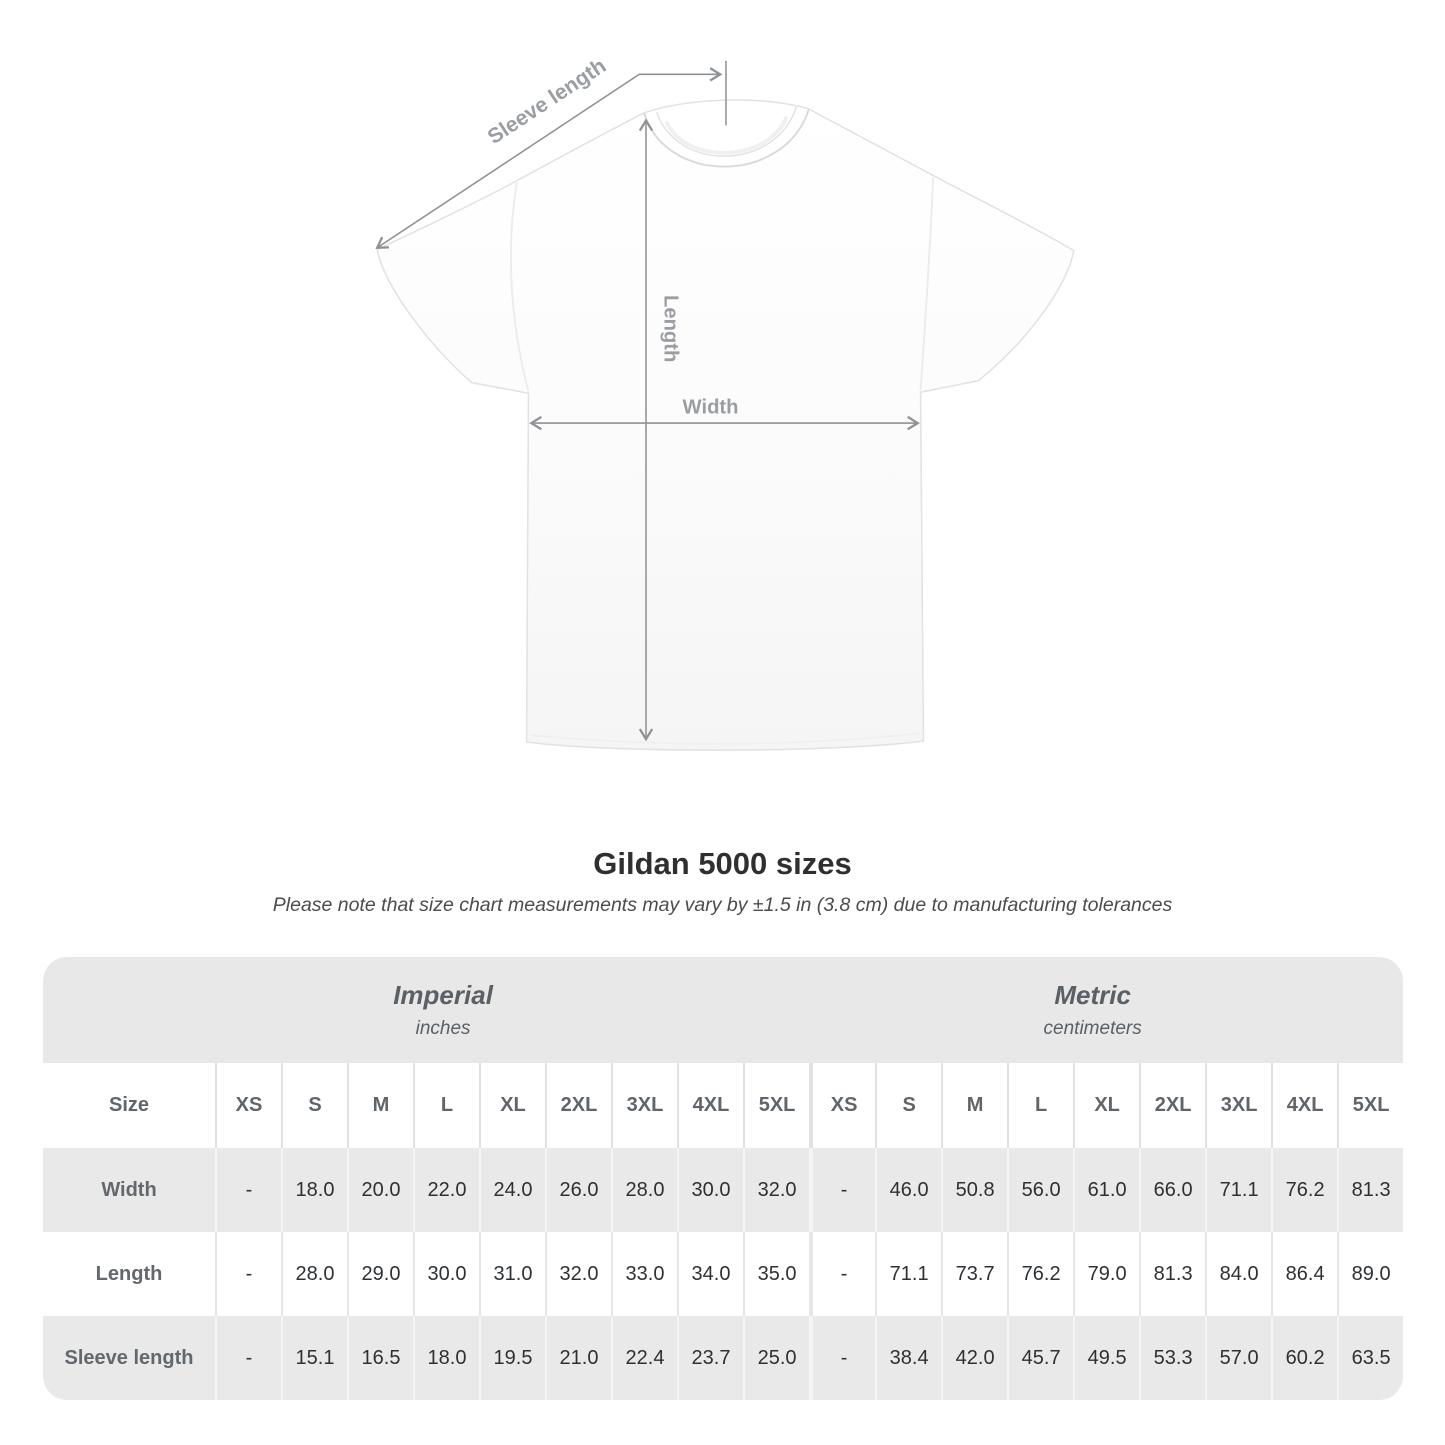 The height and width of the screenshot is (1445, 1445). What do you see at coordinates (443, 995) in the screenshot?
I see `imperial-title: Imperial` at bounding box center [443, 995].